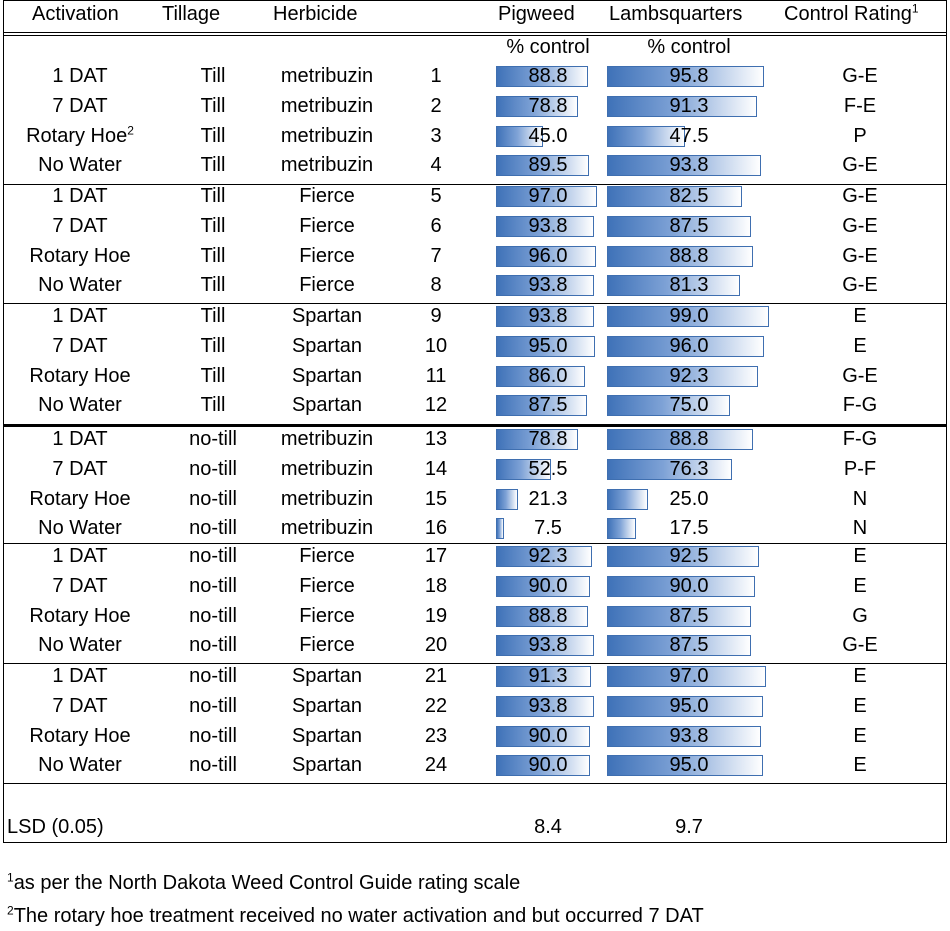 The height and width of the screenshot is (931, 950). Describe the element at coordinates (436, 136) in the screenshot. I see `treatment-number-cell: 3` at that location.